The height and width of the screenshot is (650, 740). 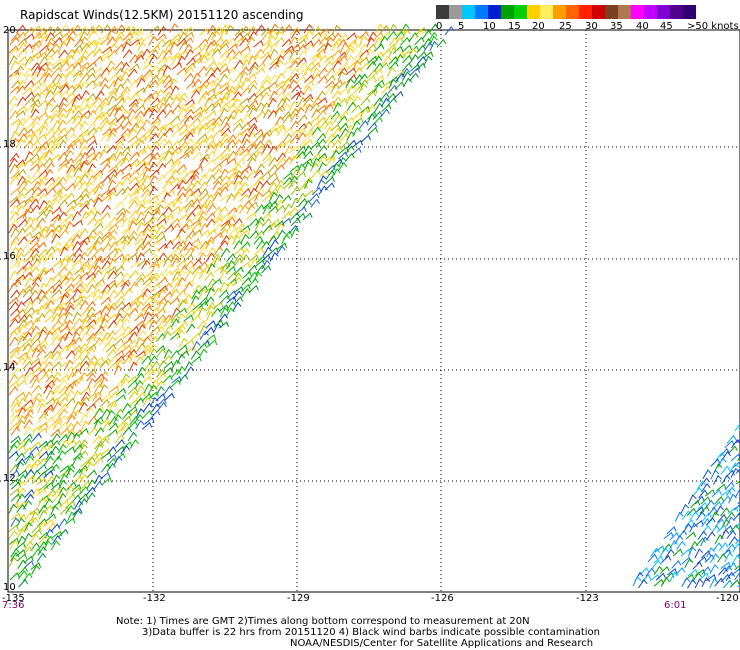 What do you see at coordinates (675, 605) in the screenshot?
I see `time-label-right: 6:01` at bounding box center [675, 605].